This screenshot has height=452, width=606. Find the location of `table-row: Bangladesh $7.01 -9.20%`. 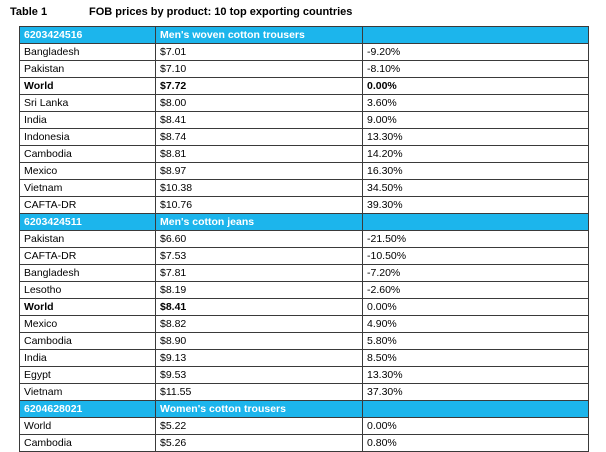

table-row: Bangladesh $7.01 -9.20% is located at coordinates (304, 52).